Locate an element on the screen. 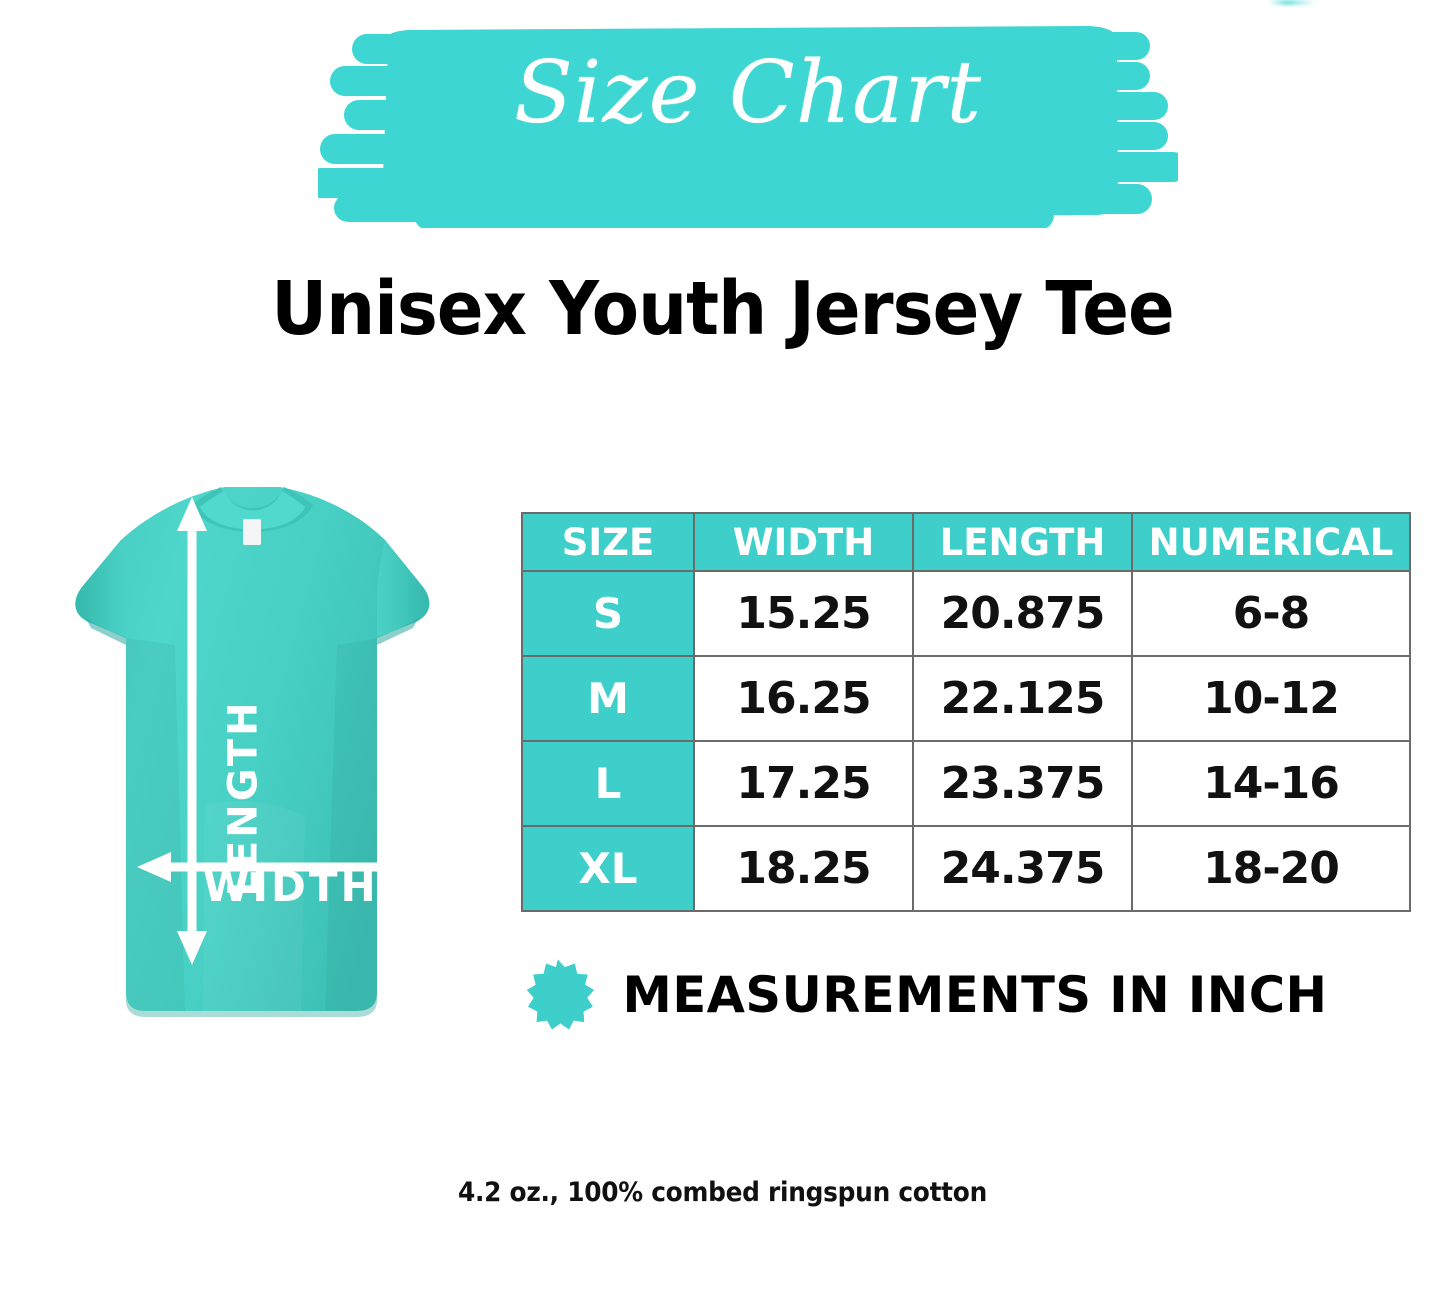 This screenshot has height=1314, width=1445. cell-width: 15.25 is located at coordinates (803, 613).